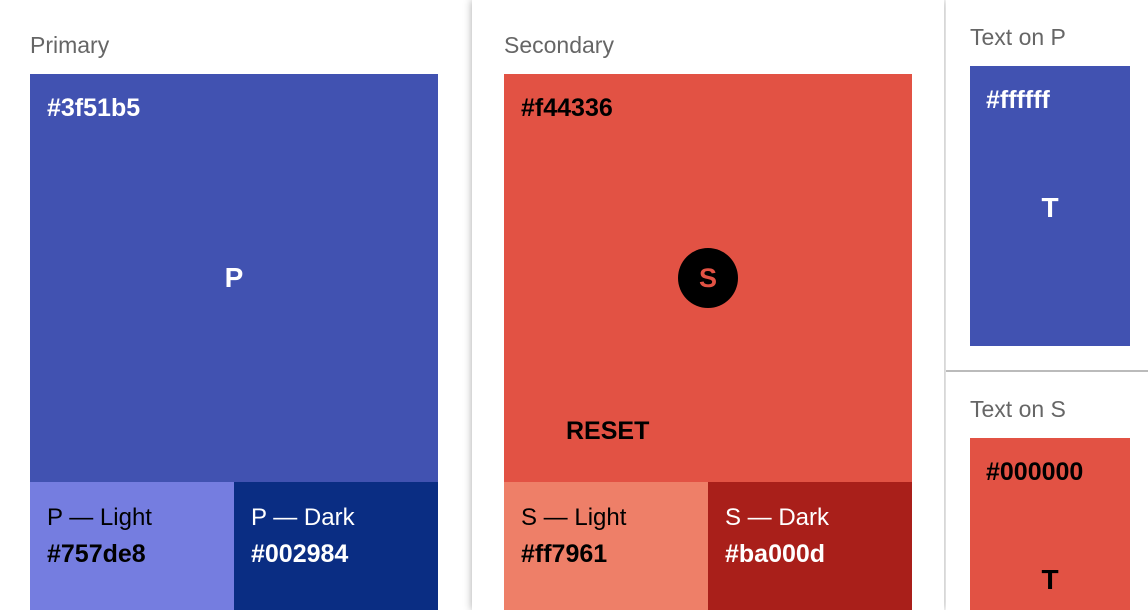 Image resolution: width=1148 pixels, height=610 pixels. Describe the element at coordinates (1050, 524) in the screenshot. I see `text-on-s-swatch: #000000 T` at that location.